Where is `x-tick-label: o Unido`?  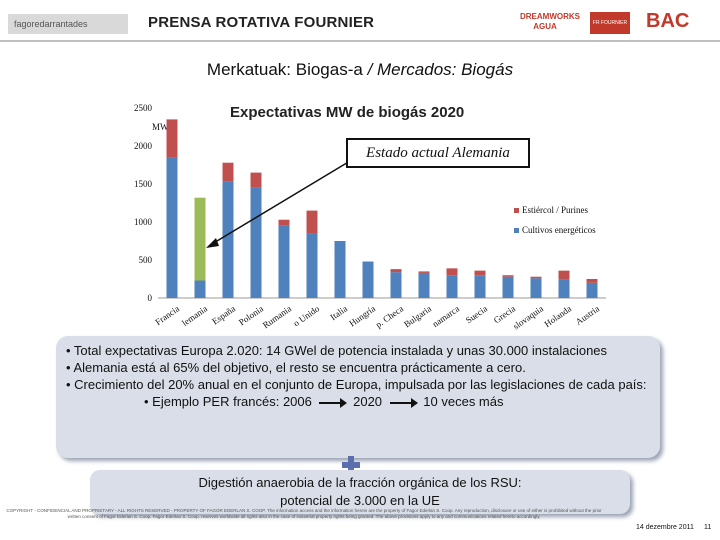 x-tick-label: o Unido is located at coordinates (306, 315).